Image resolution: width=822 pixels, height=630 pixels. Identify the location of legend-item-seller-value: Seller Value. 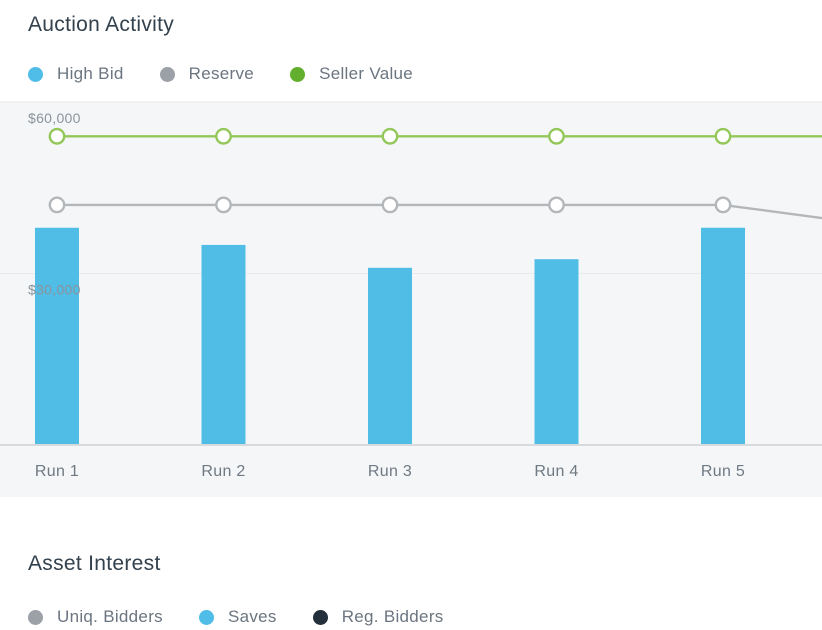
(351, 74).